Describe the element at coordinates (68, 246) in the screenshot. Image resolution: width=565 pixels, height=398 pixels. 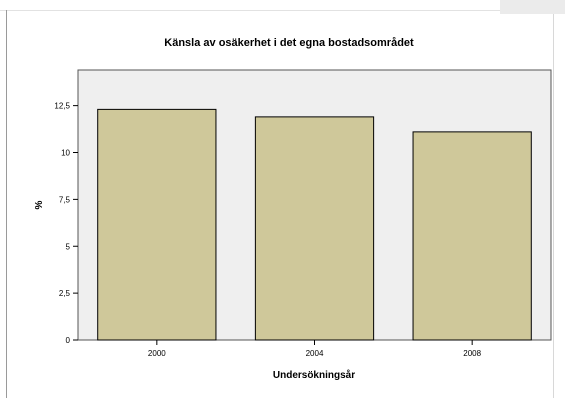
I see `y-tick-label: 5` at that location.